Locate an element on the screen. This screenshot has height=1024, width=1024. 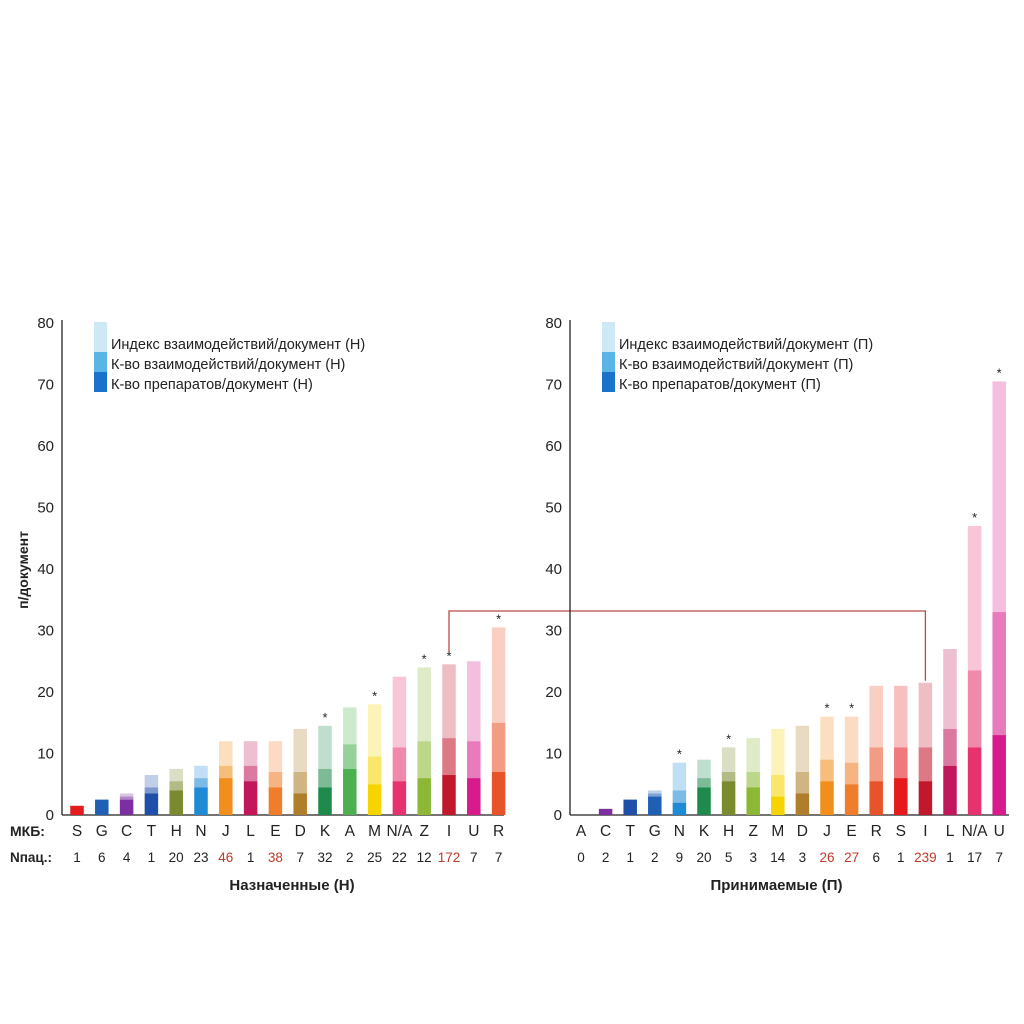
patient-count-label: 6 is located at coordinates (102, 857).